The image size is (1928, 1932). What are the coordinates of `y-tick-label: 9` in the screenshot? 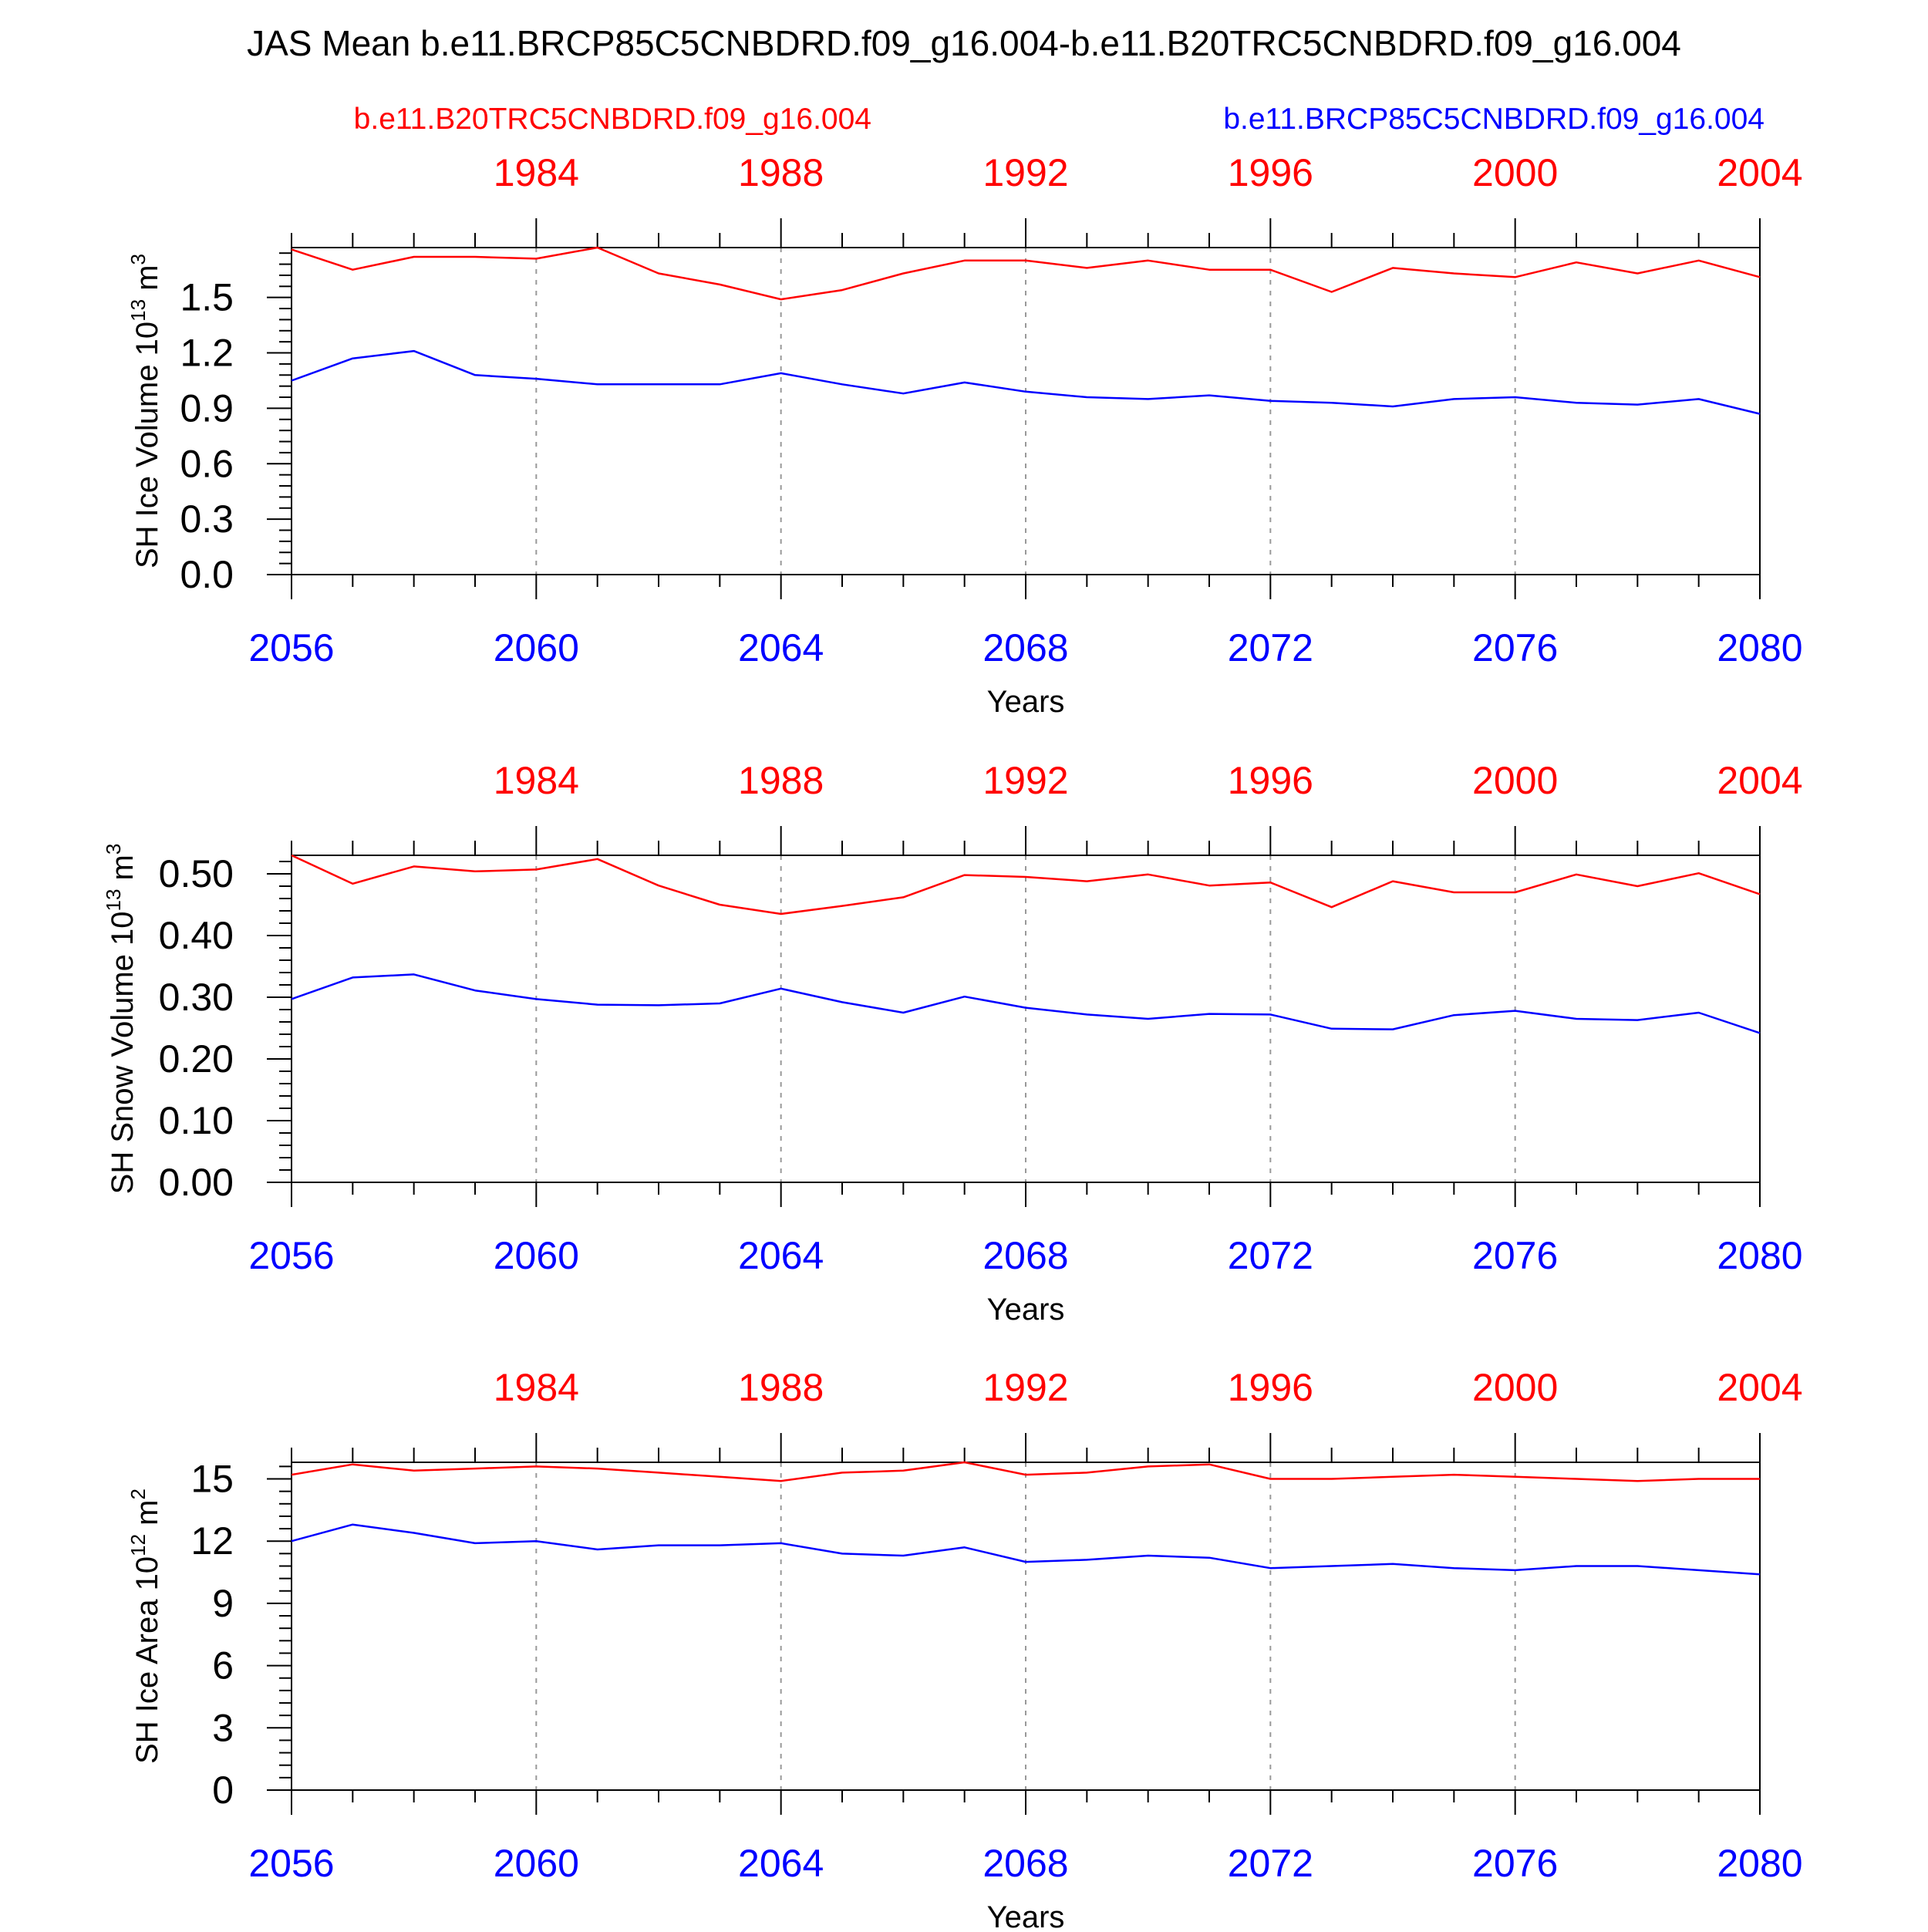 It's located at (223, 1603).